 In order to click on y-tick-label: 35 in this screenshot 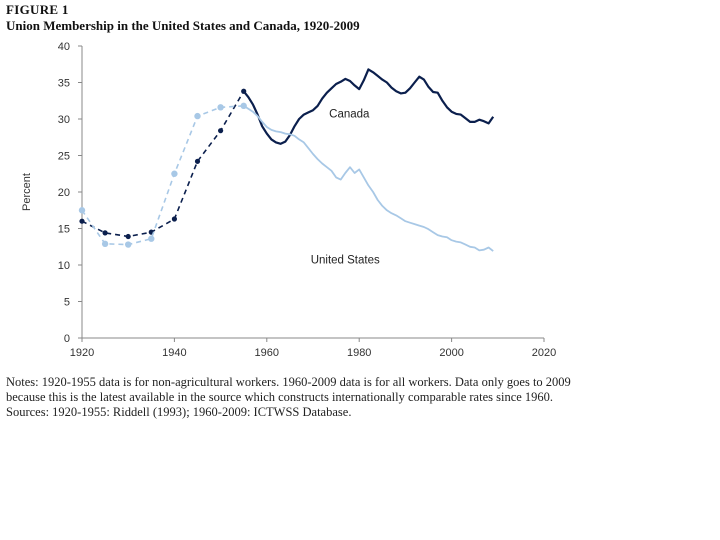, I will do `click(64, 84)`.